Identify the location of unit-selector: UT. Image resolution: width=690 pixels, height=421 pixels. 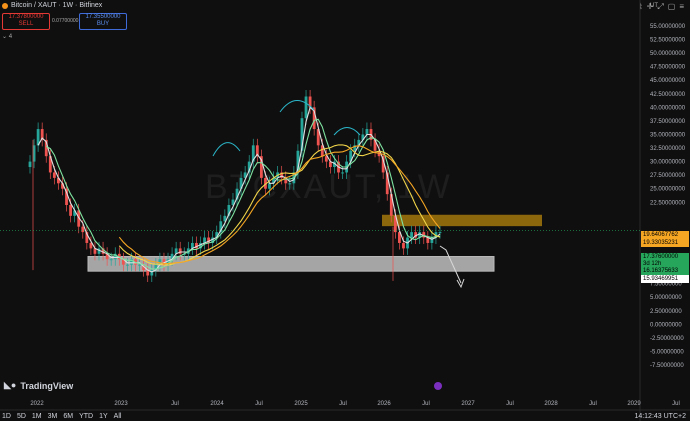
(654, 6).